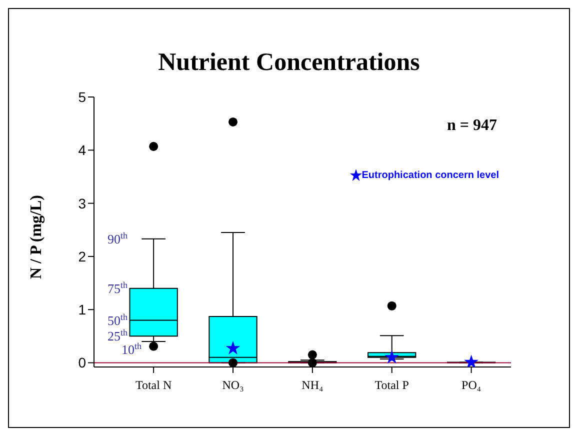 This screenshot has width=578, height=434. What do you see at coordinates (289, 63) in the screenshot?
I see `chart-title: Nutrient Concentrations` at bounding box center [289, 63].